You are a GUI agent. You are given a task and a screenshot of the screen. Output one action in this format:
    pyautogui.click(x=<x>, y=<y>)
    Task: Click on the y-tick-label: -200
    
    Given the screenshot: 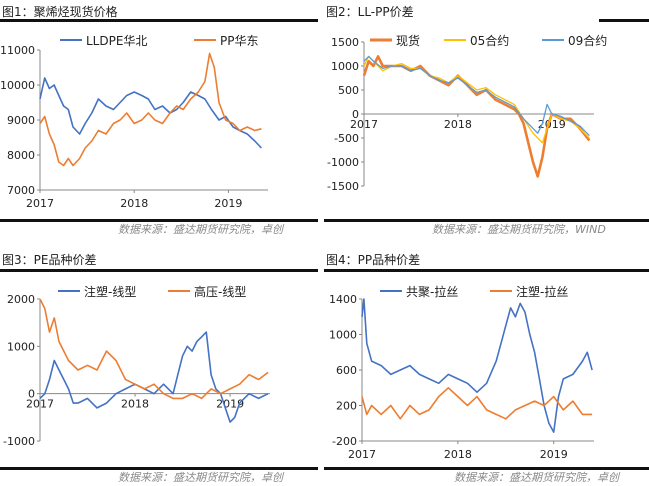 What is the action you would take?
    pyautogui.click(x=344, y=441)
    